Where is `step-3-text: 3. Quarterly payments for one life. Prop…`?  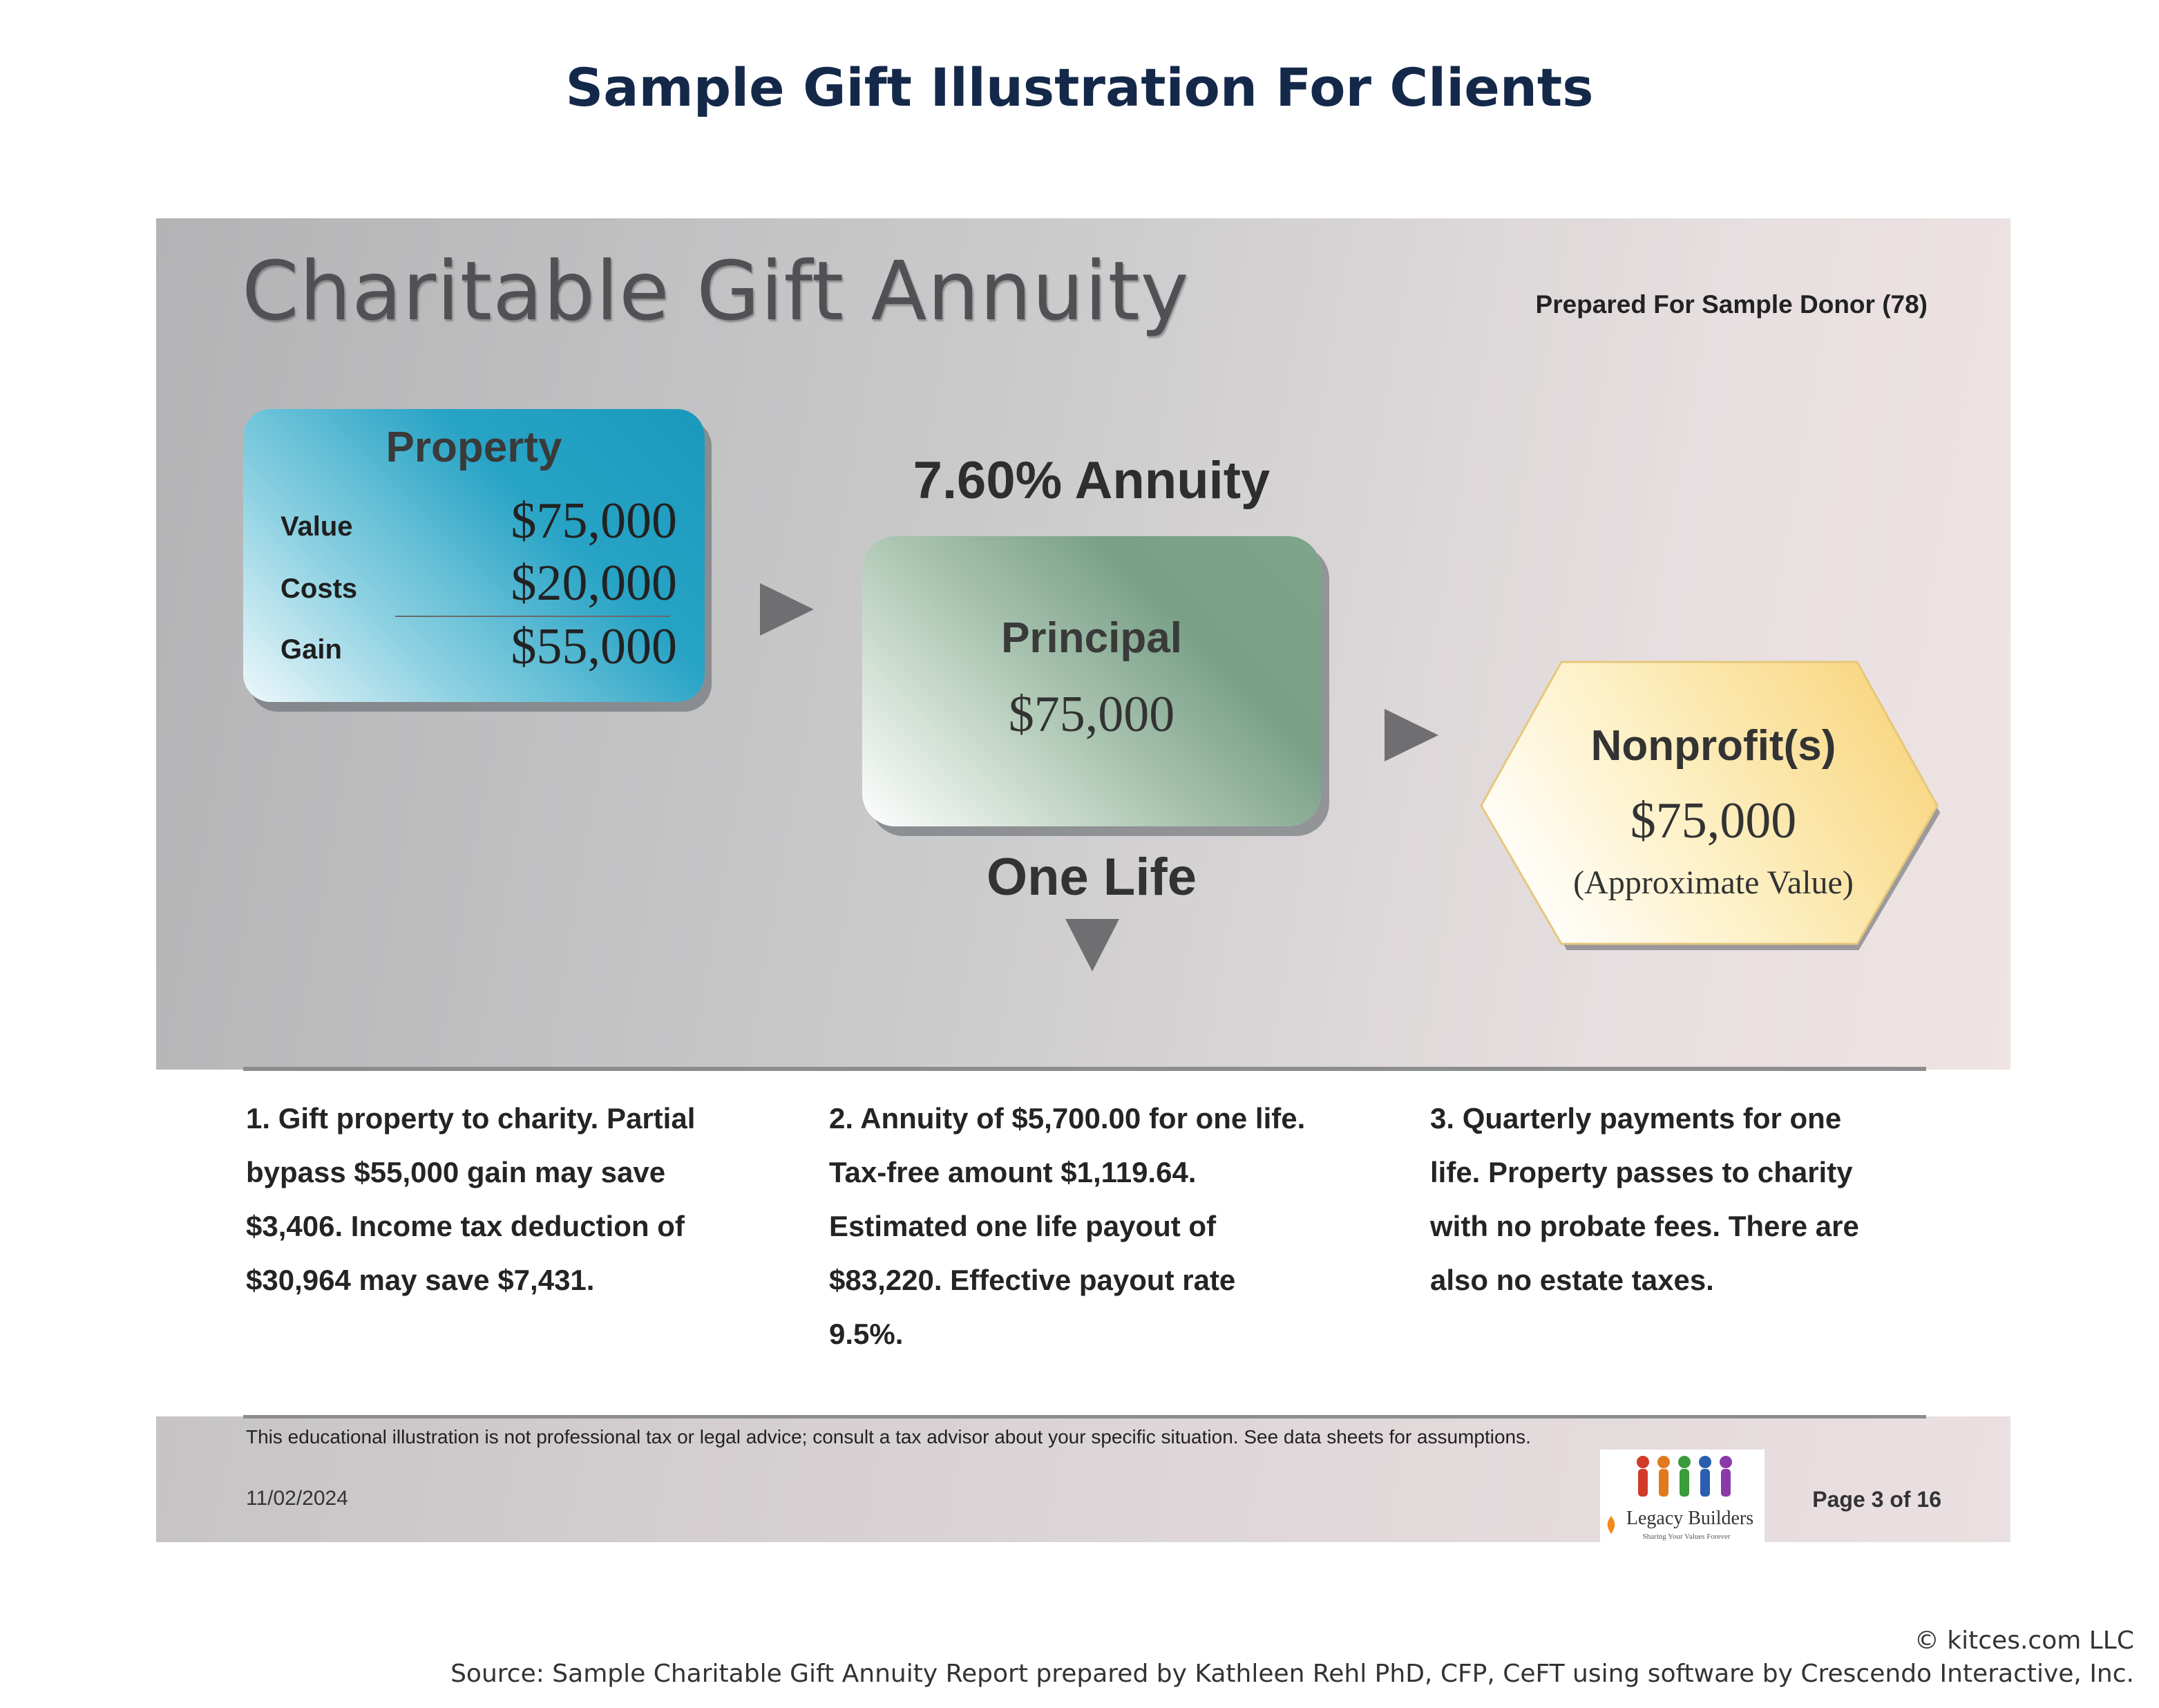 step-3-text: 3. Quarterly payments for one life. Prop… is located at coordinates (1644, 1199).